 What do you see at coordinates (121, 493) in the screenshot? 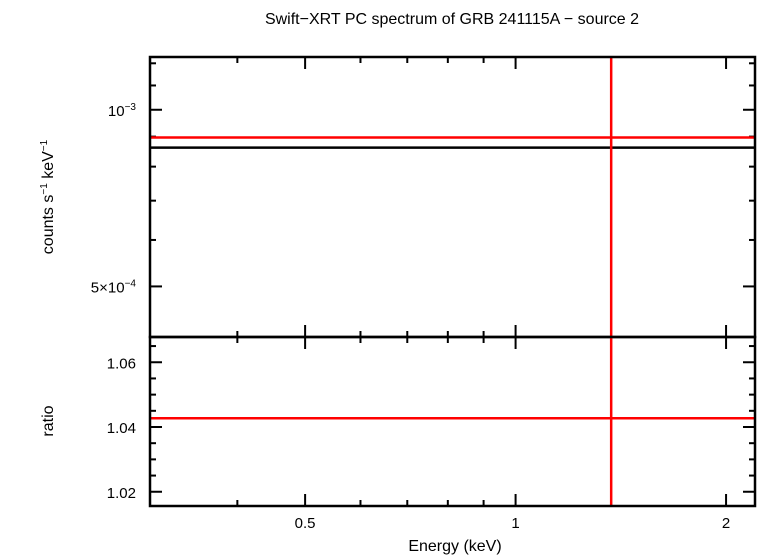
I see `y-tick-label: 1.02` at bounding box center [121, 493].